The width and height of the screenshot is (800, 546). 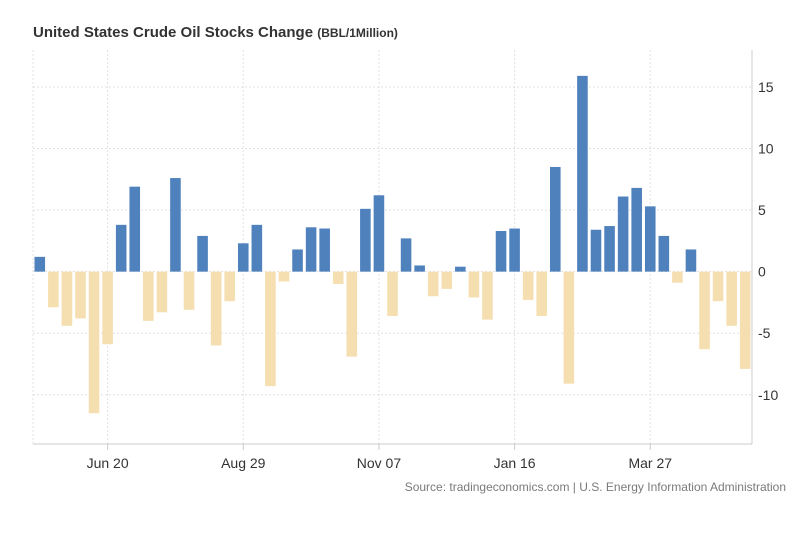 What do you see at coordinates (768, 395) in the screenshot?
I see `y-tick-label: -10` at bounding box center [768, 395].